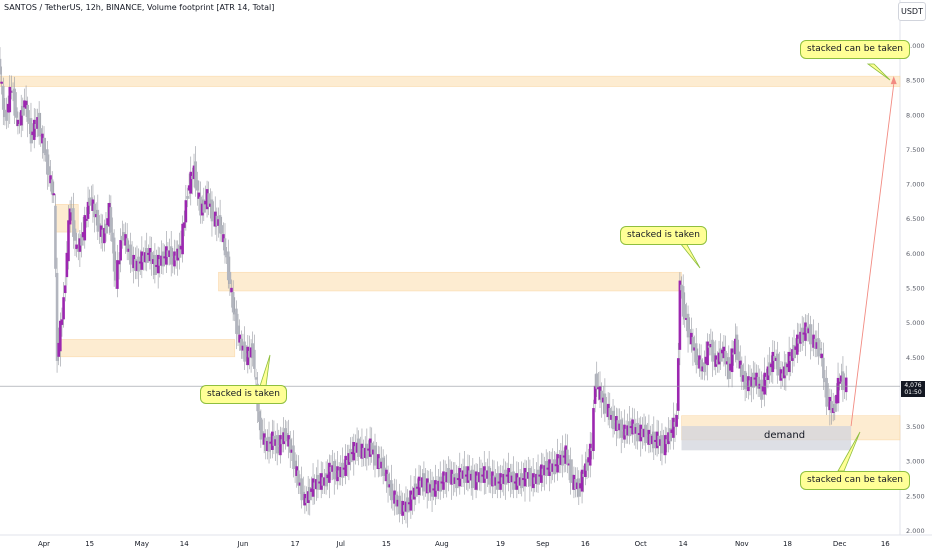 The image size is (932, 550). What do you see at coordinates (243, 394) in the screenshot?
I see `annotation-stacked-is-taken-jun: stacked is taken` at bounding box center [243, 394].